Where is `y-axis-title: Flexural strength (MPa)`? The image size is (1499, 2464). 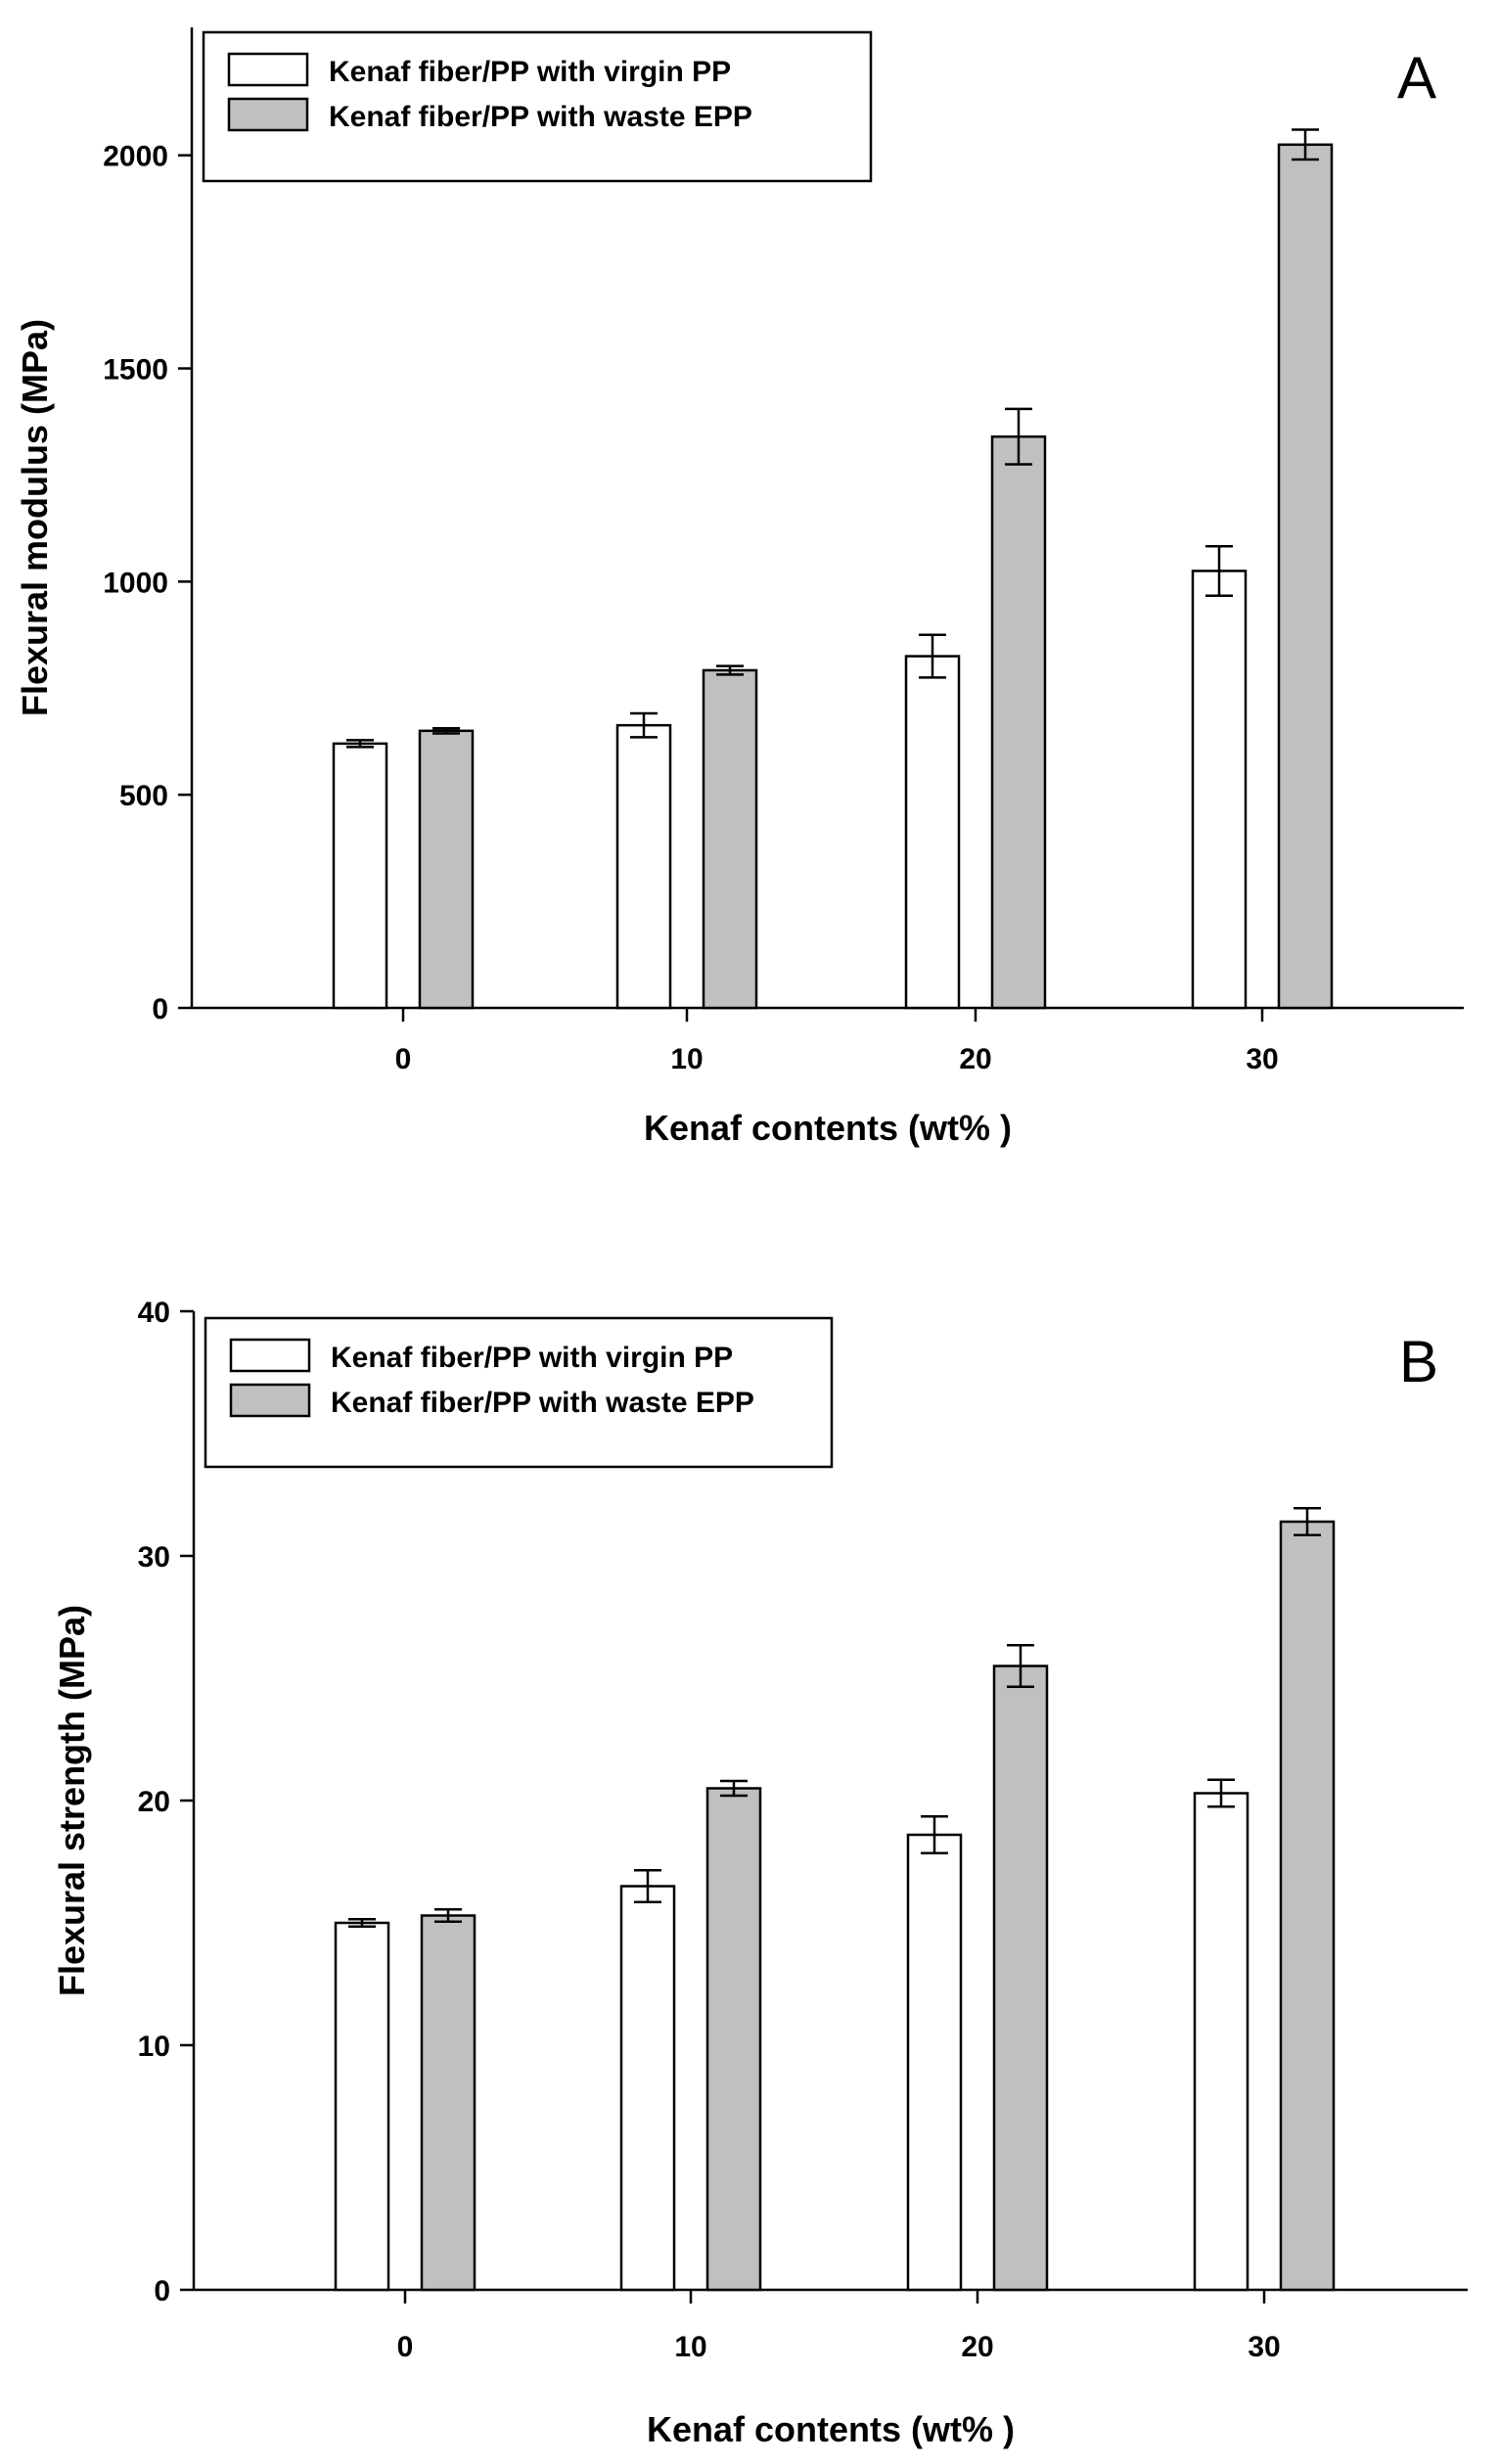 y-axis-title: Flexural strength (MPa) is located at coordinates (72, 1801).